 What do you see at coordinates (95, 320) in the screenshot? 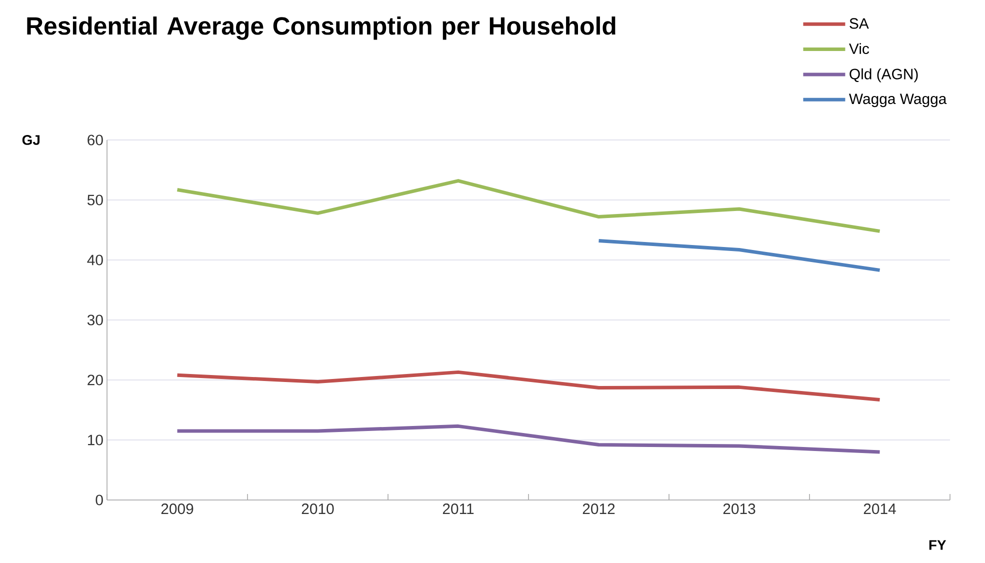
I see `y-tick-label: 30` at bounding box center [95, 320].